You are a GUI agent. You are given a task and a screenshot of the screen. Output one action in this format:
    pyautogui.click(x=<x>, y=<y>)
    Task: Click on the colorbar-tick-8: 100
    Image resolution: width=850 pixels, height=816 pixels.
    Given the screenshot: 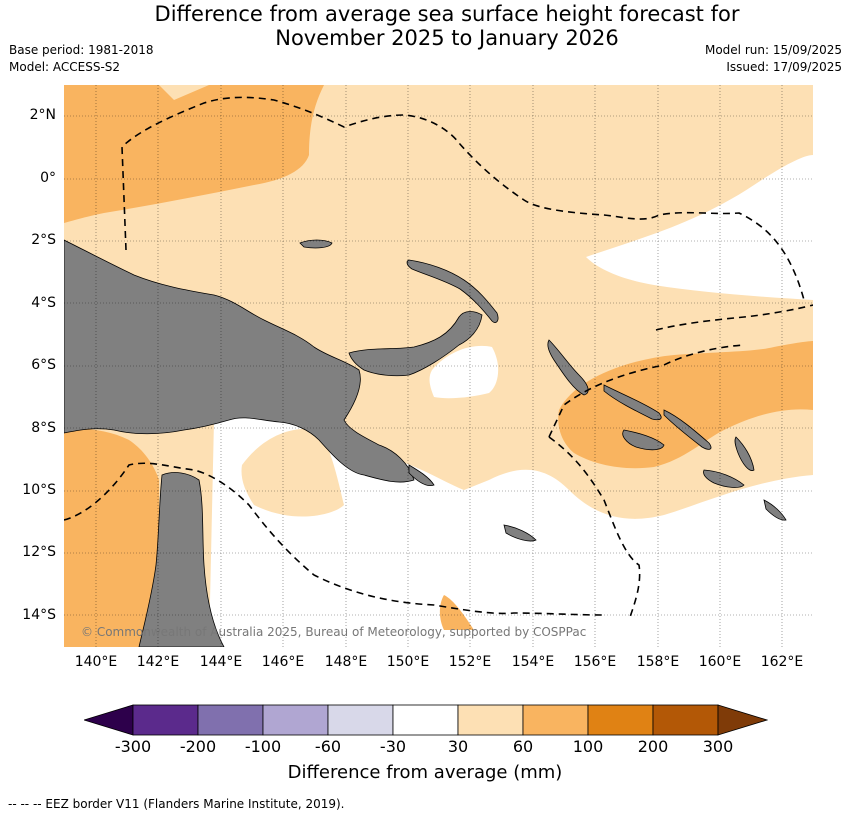 What is the action you would take?
    pyautogui.click(x=588, y=746)
    